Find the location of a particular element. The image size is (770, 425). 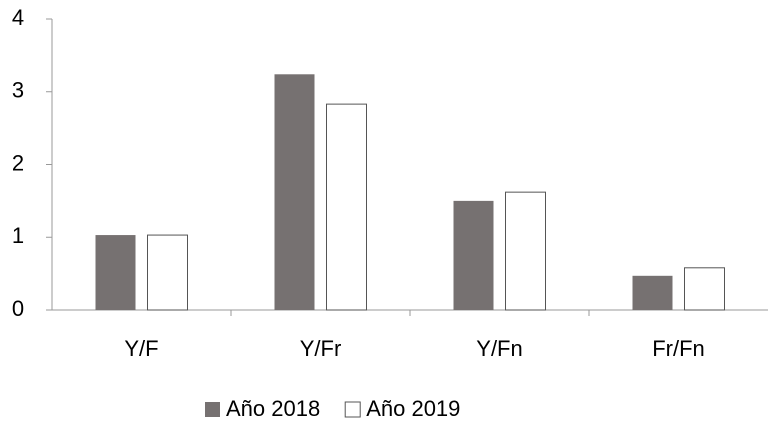

legend-label: Año 2019 is located at coordinates (413, 408).